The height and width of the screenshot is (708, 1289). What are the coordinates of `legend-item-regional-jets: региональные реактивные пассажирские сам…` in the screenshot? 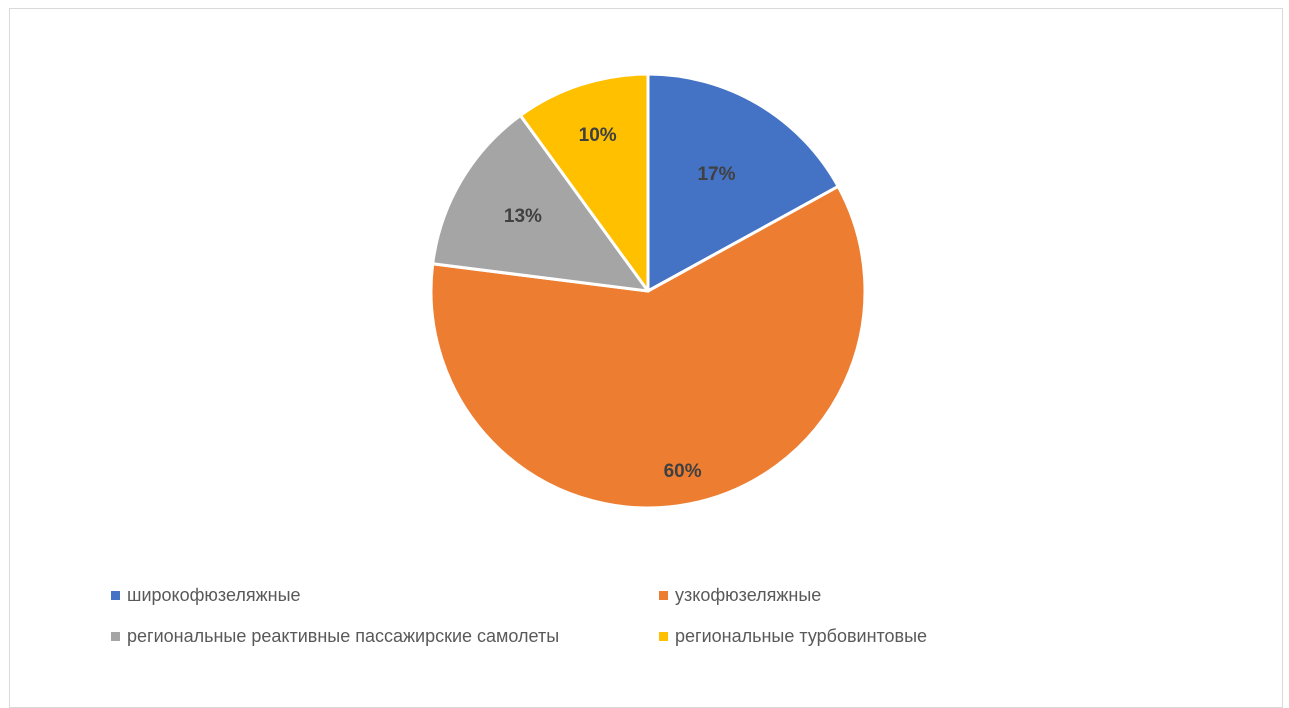 It's located at (335, 636).